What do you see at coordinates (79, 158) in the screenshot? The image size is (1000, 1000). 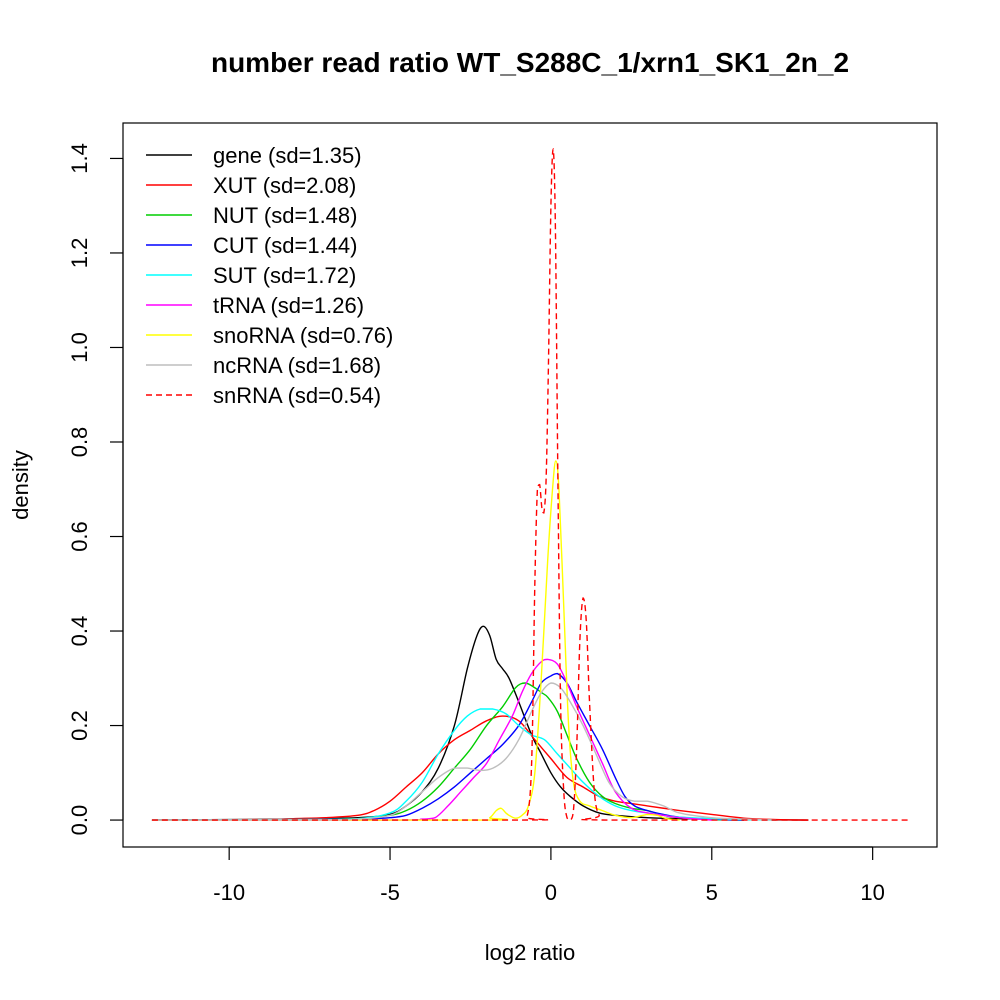 I see `y-tick-label: 1.4` at bounding box center [79, 158].